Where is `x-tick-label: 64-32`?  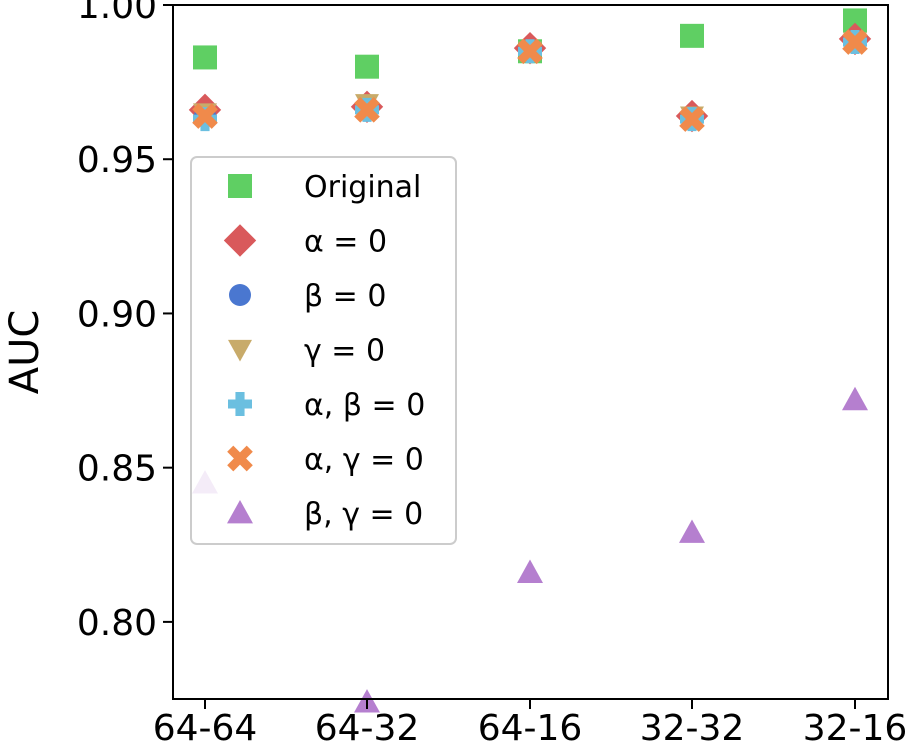
x-tick-label: 64-32 is located at coordinates (367, 727).